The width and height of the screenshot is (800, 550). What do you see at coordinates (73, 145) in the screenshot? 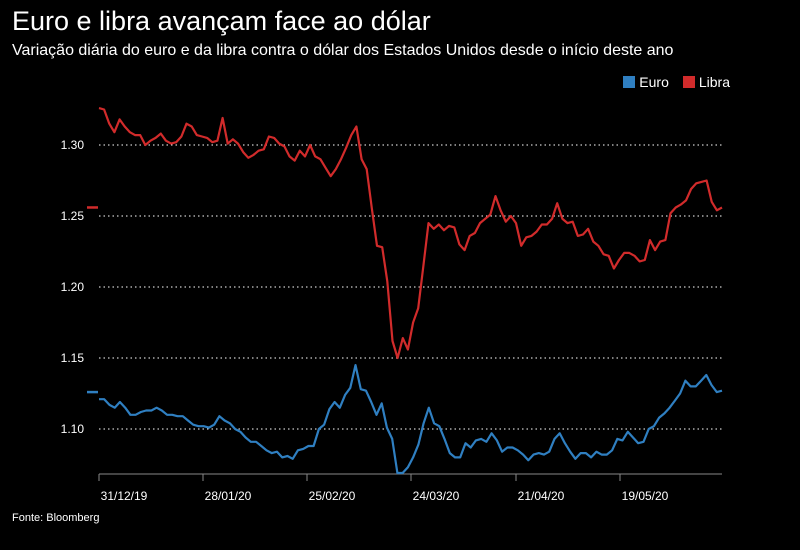
I see `y-tick-label: 1.30` at bounding box center [73, 145].